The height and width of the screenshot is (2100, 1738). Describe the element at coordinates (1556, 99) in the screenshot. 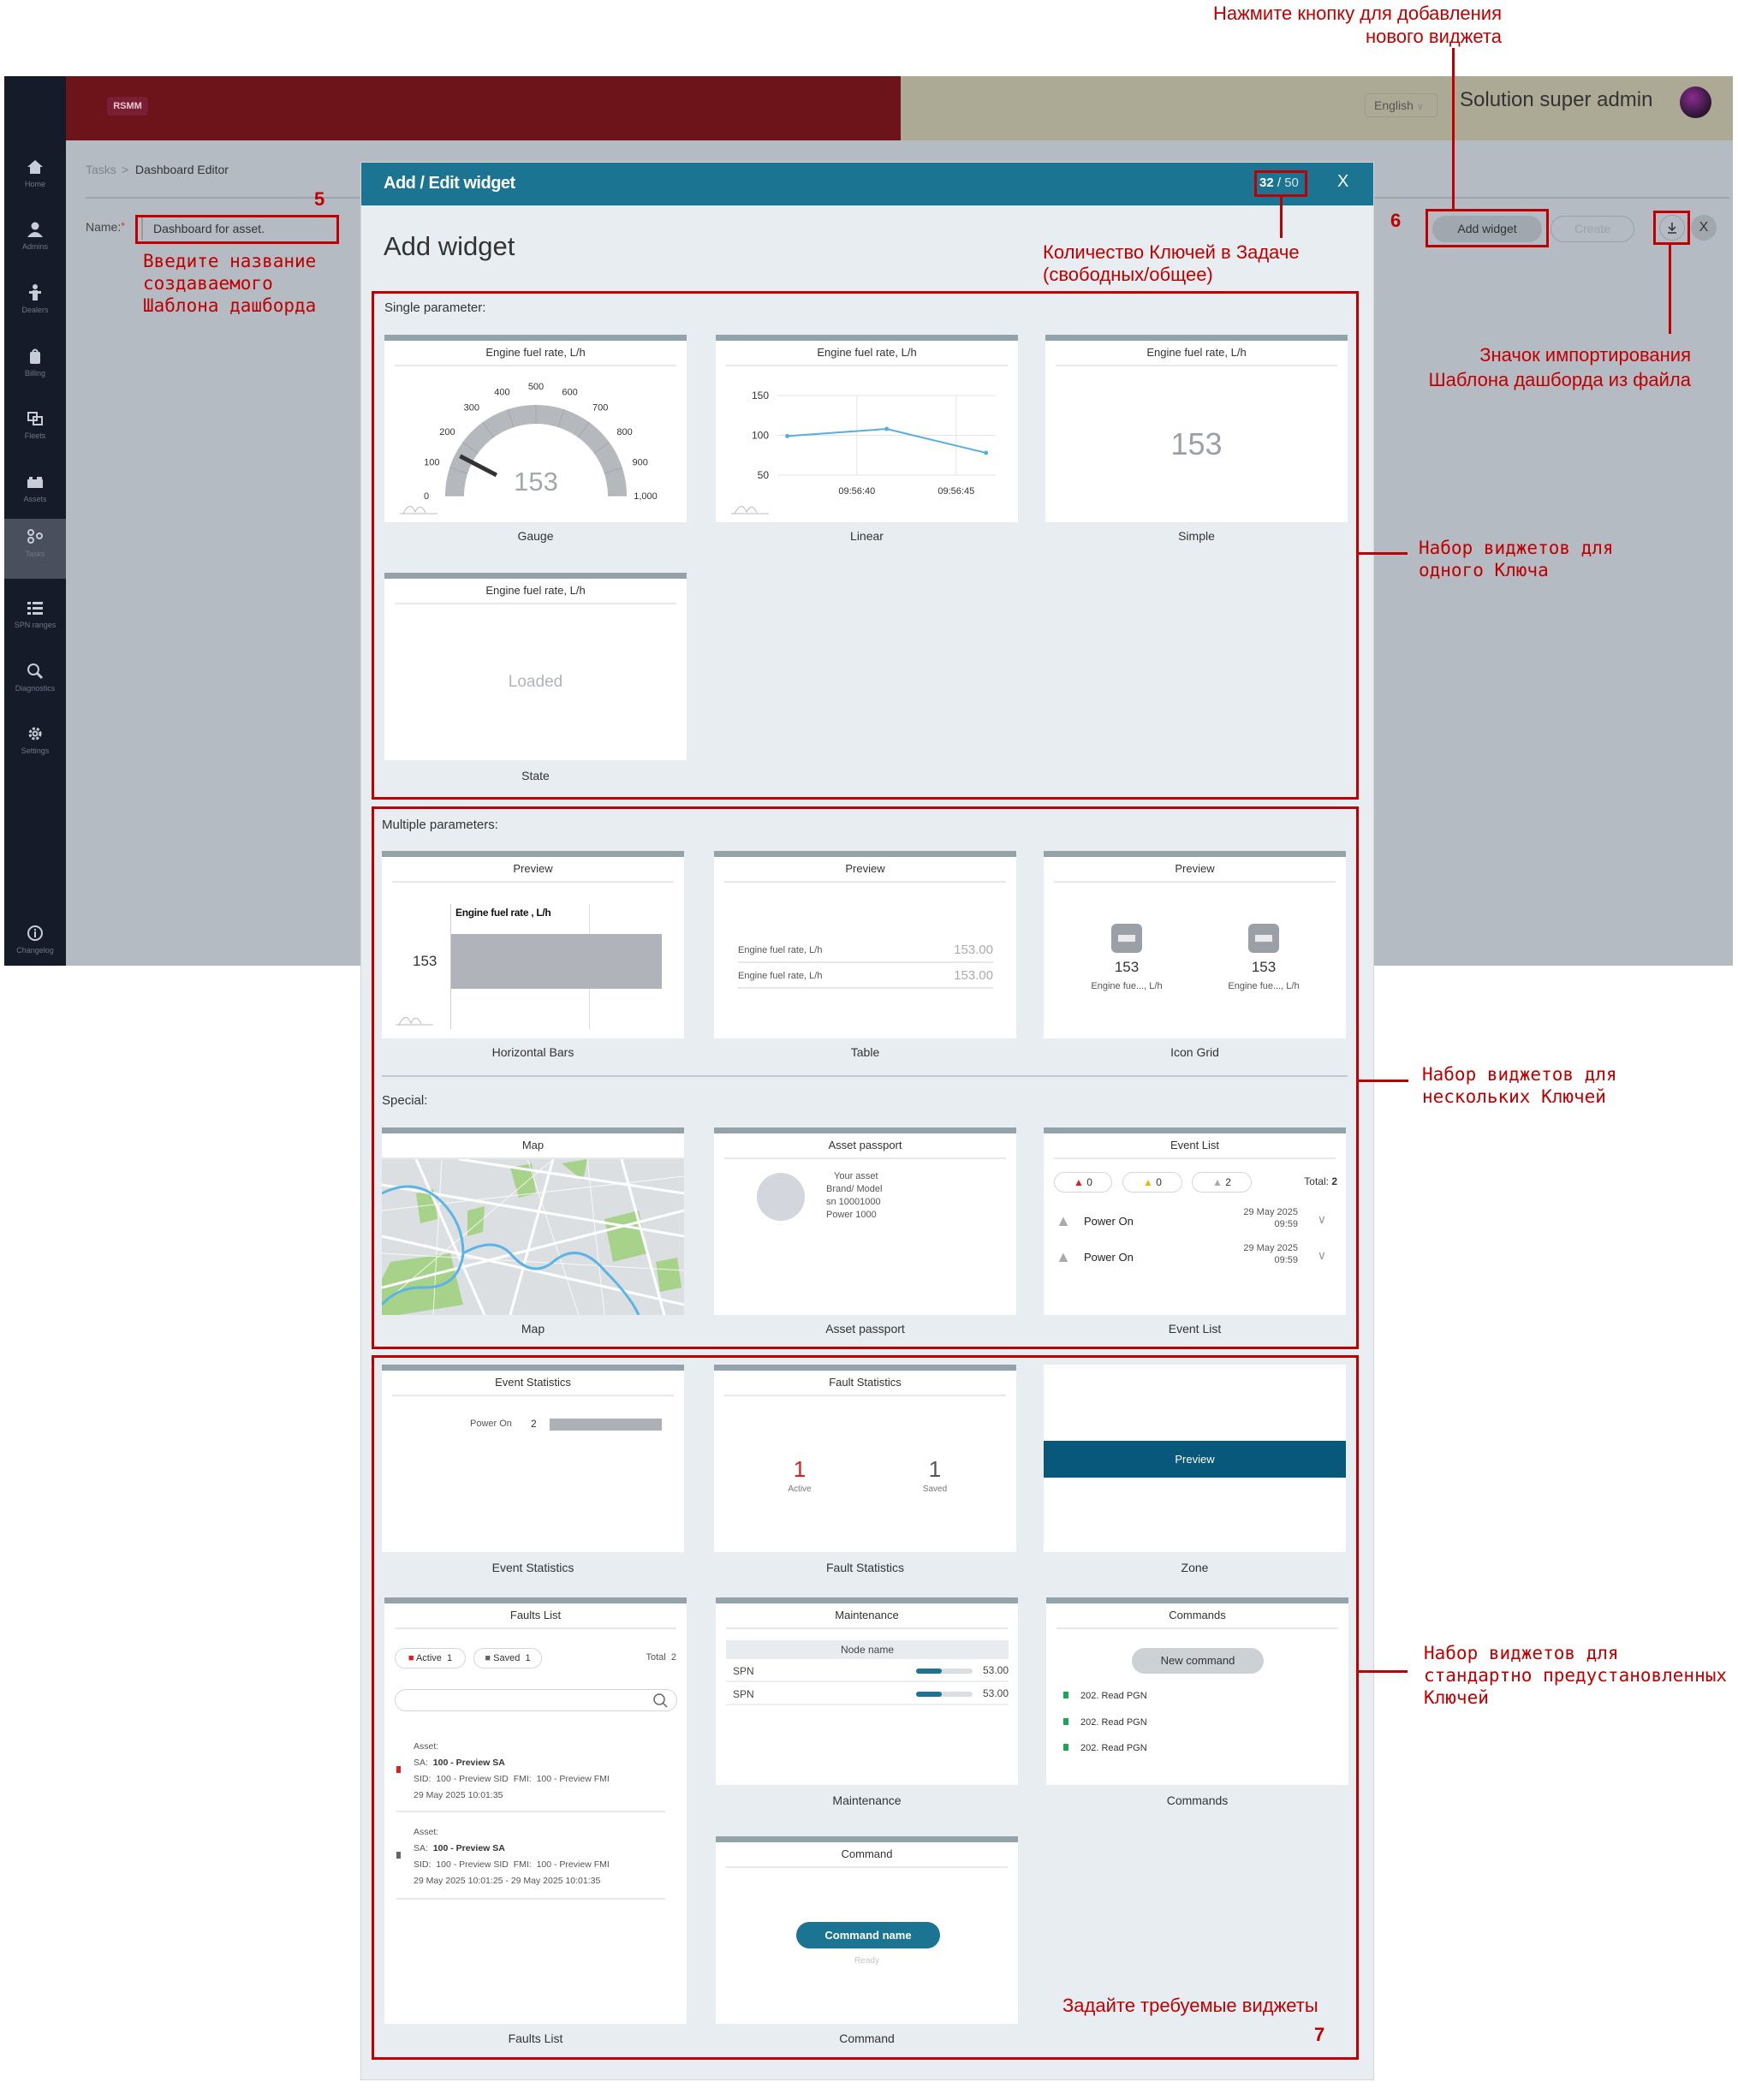

I see `user-name: Solution super admin` at that location.